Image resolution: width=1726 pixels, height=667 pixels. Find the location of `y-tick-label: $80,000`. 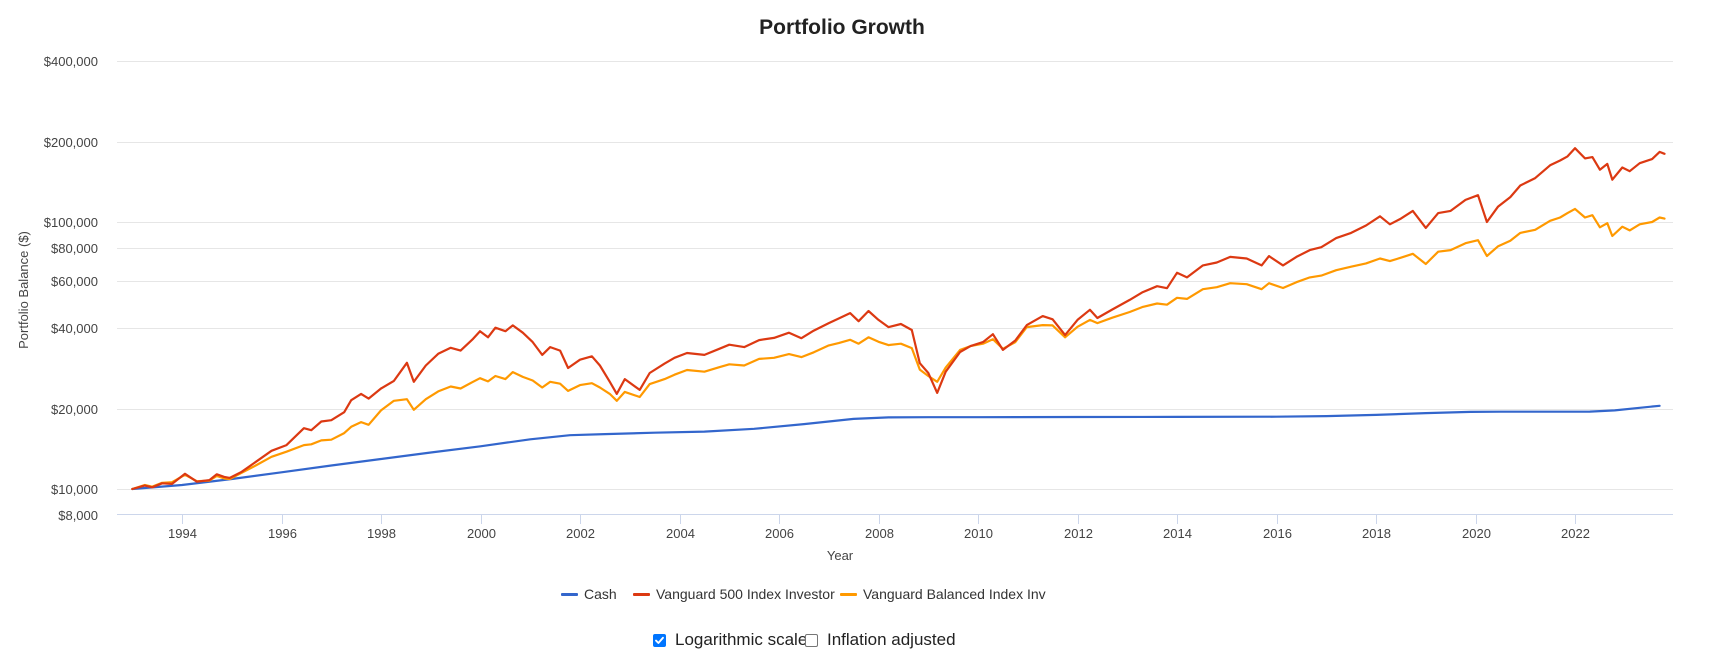

y-tick-label: $80,000 is located at coordinates (74, 248).